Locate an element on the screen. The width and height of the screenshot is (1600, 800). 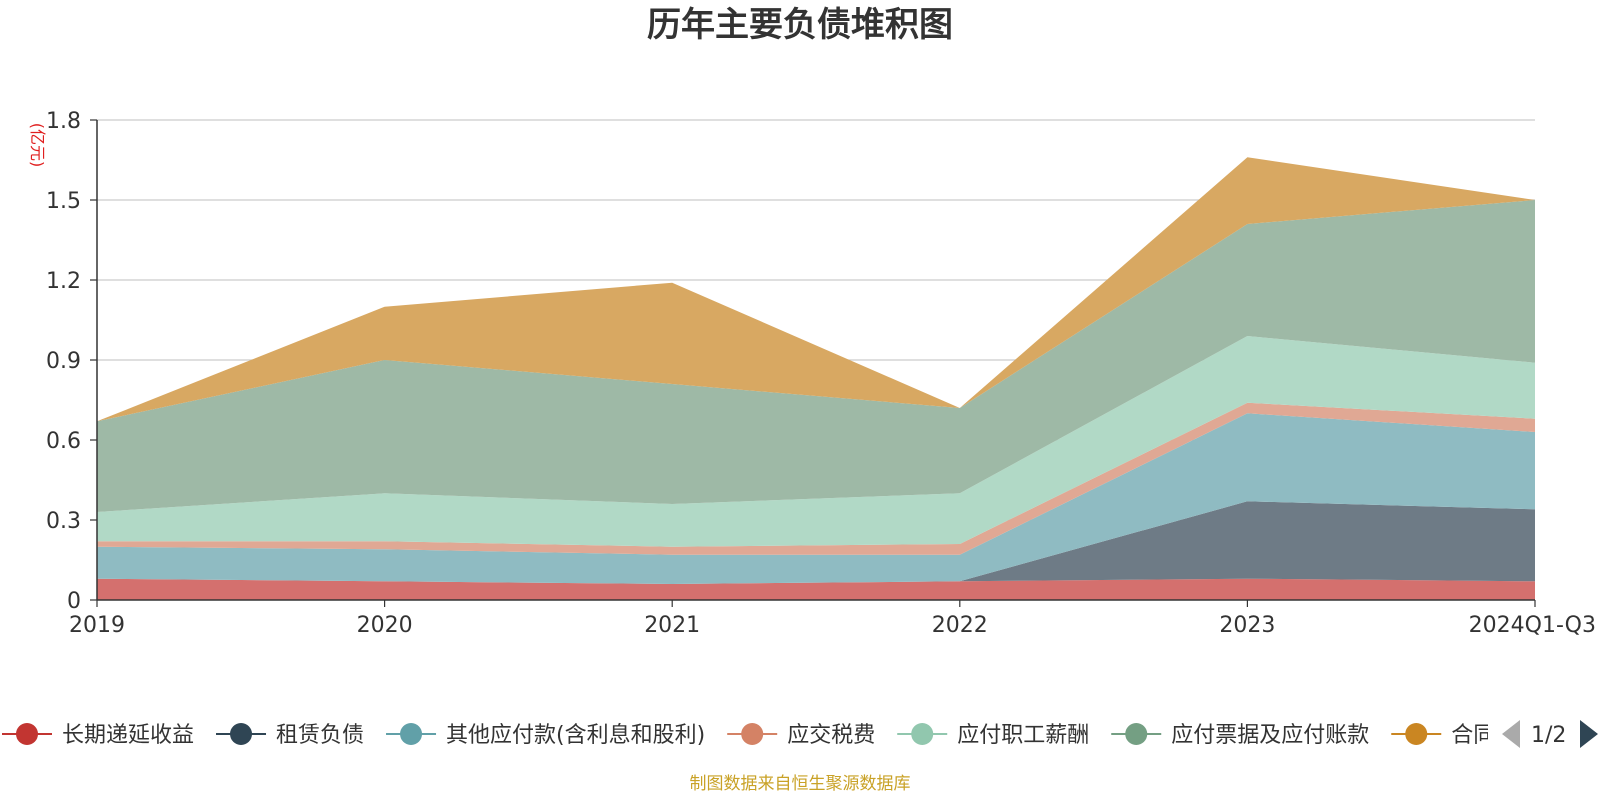
legend-item: 租赁负债 is located at coordinates (290, 735).